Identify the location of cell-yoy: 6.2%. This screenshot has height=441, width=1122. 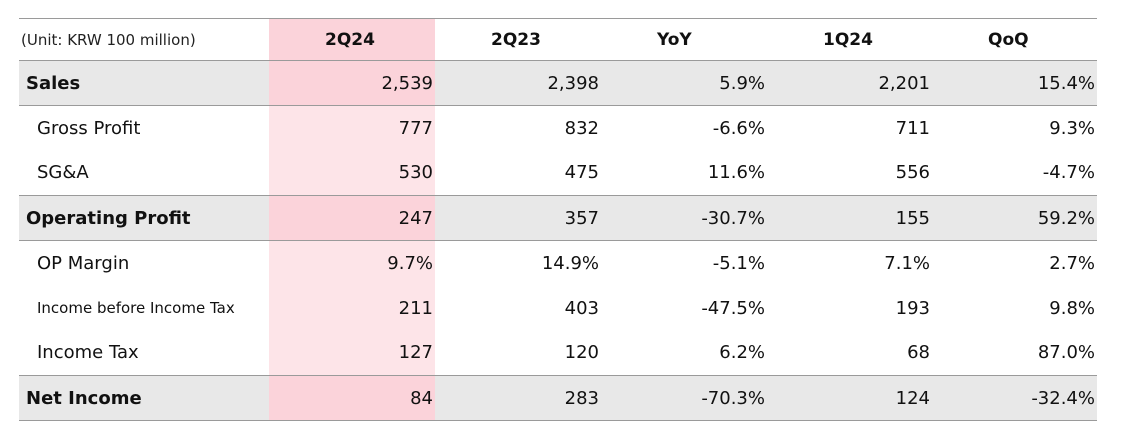
(742, 353).